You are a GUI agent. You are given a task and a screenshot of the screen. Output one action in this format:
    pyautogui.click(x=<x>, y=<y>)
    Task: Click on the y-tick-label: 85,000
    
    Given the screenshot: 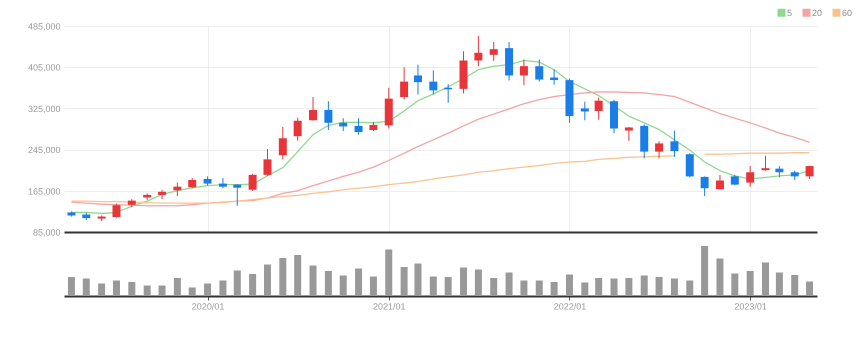 What is the action you would take?
    pyautogui.click(x=46, y=233)
    